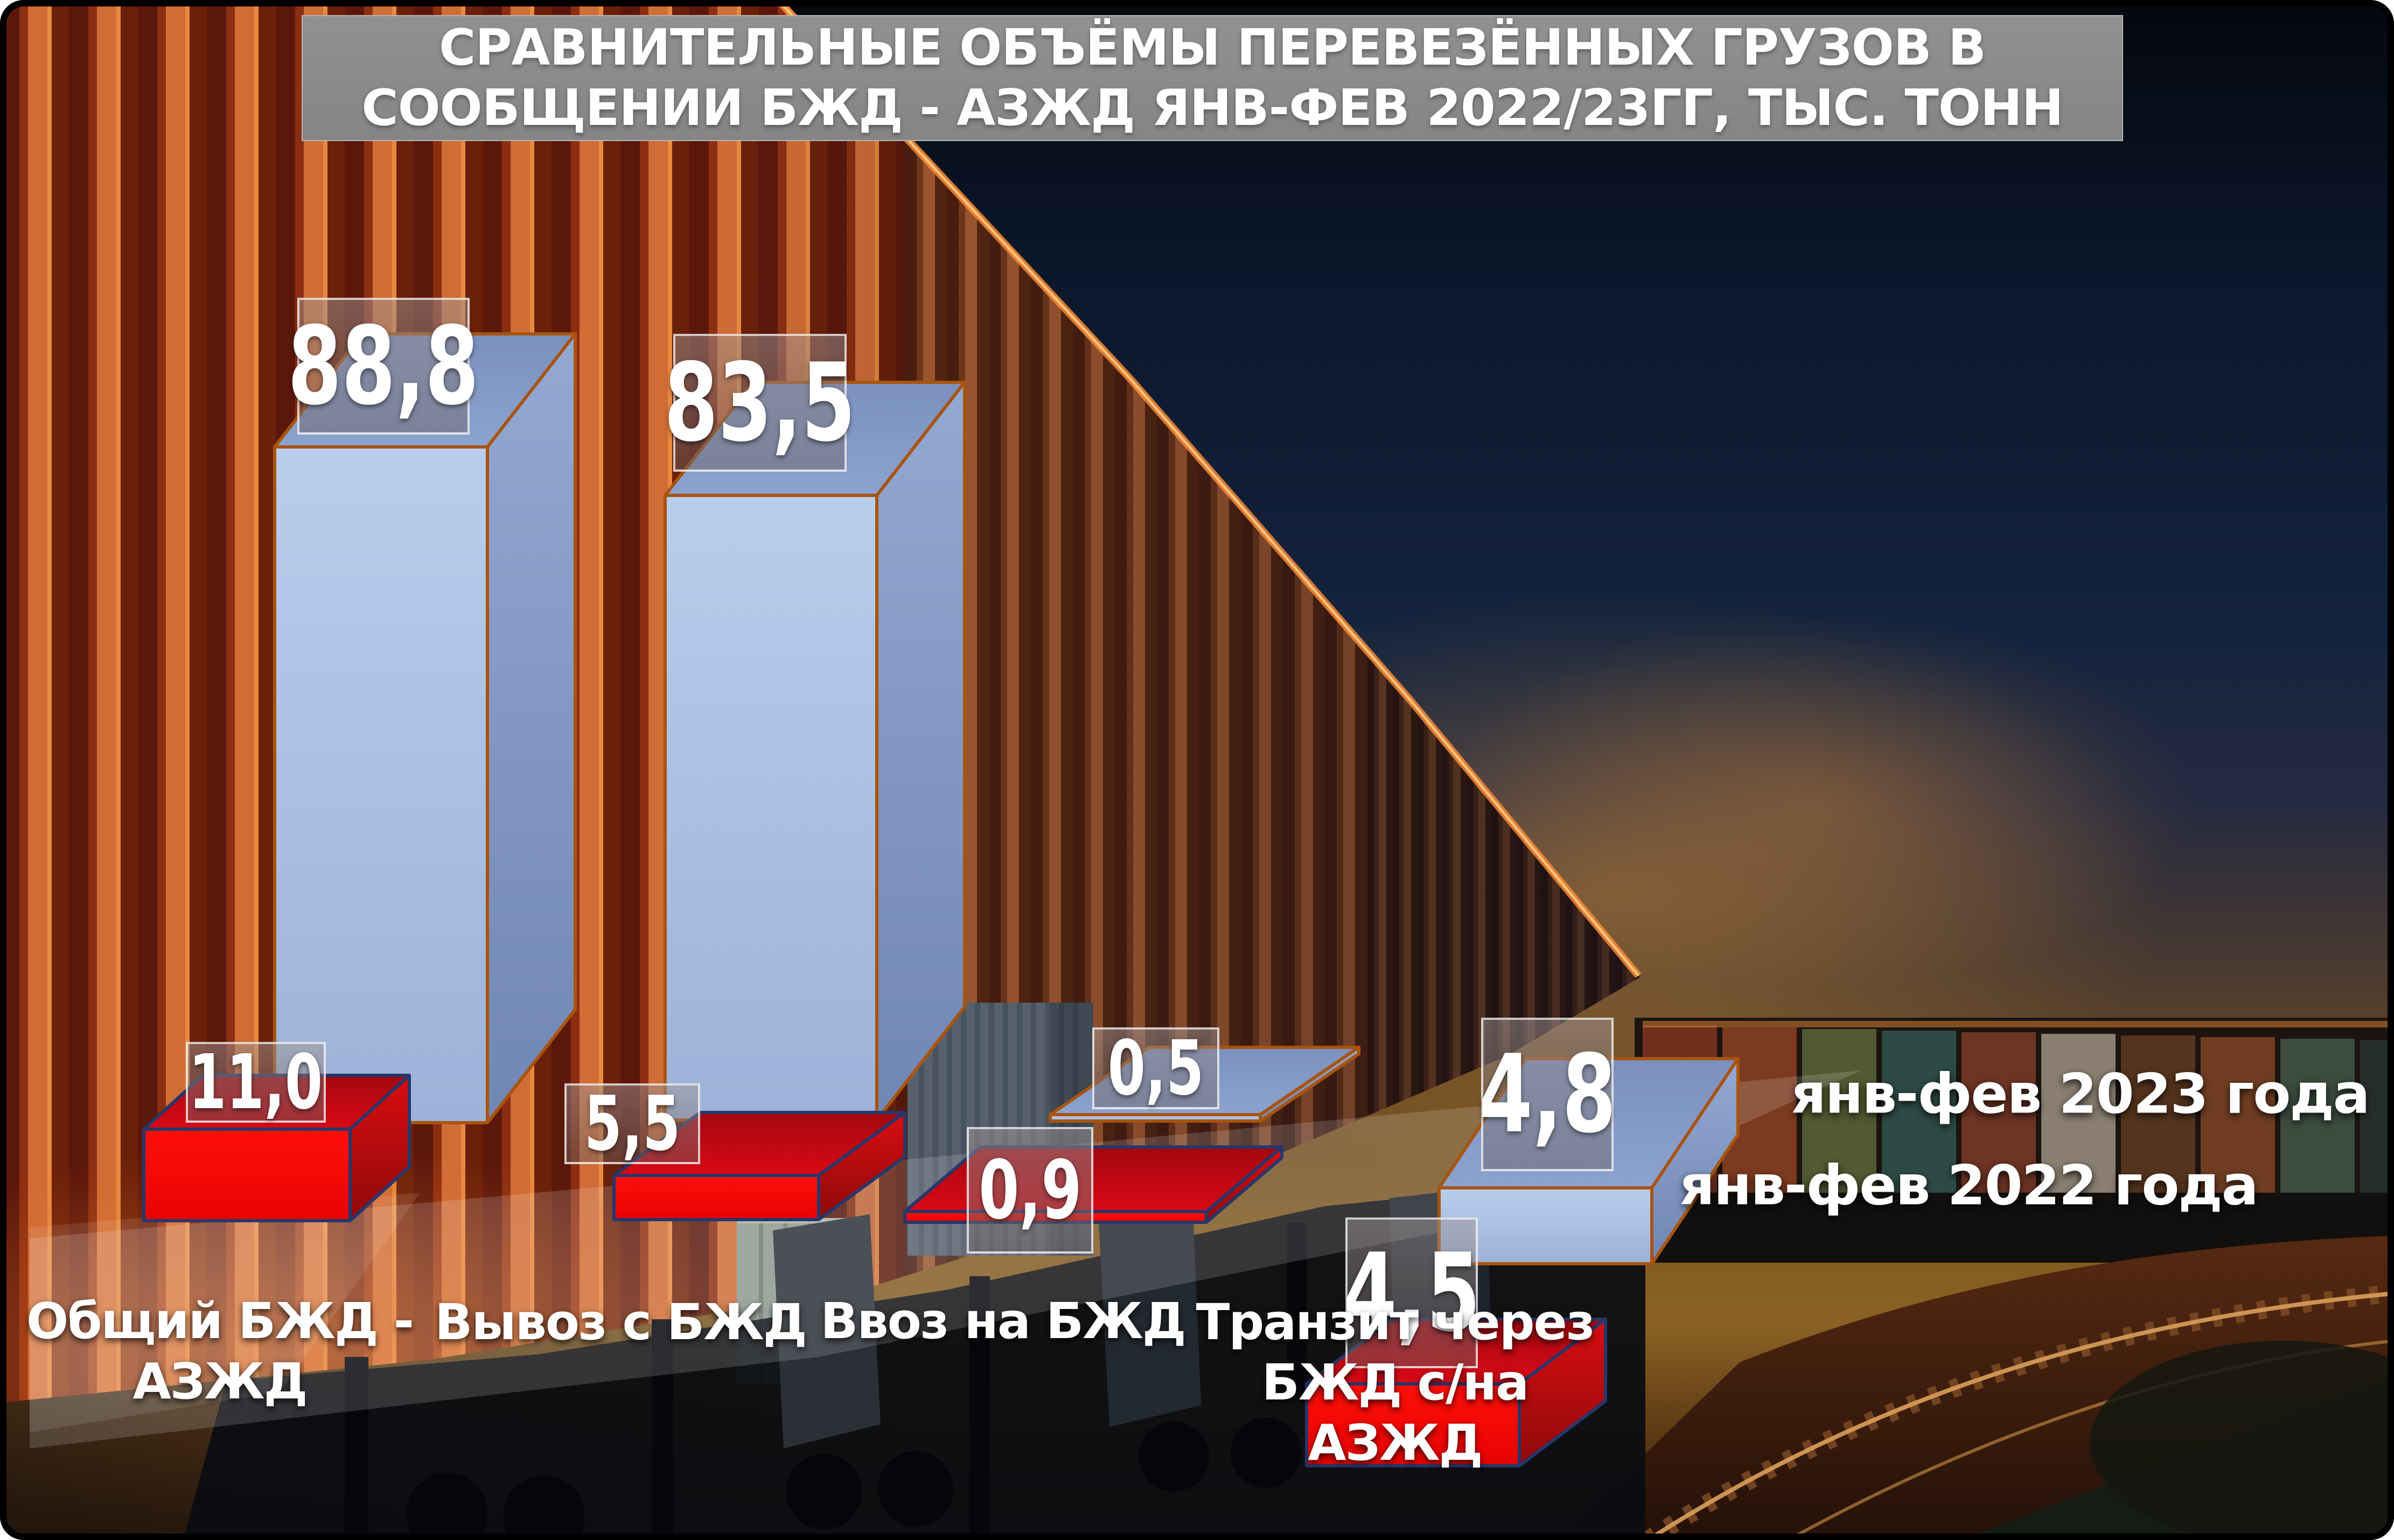 This screenshot has width=2394, height=1540. Describe the element at coordinates (716, 1197) in the screenshot. I see `bar-2022-1-front` at that location.